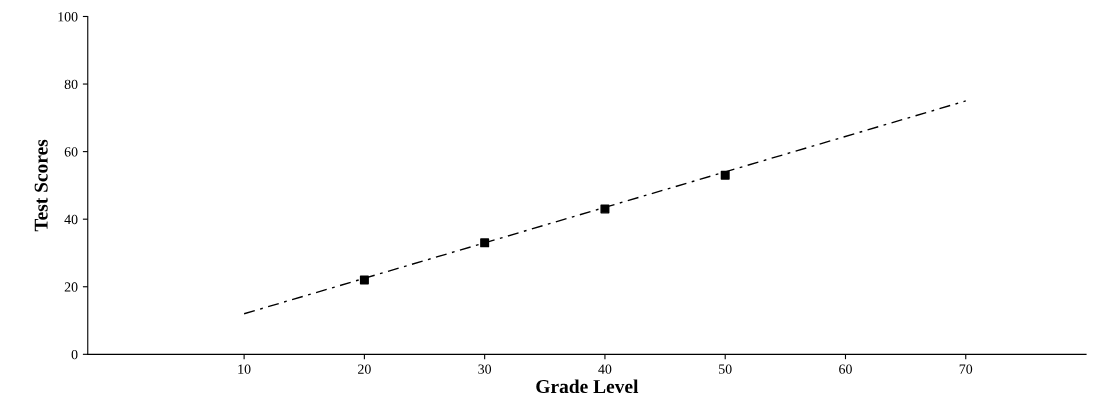 The width and height of the screenshot is (1097, 412). I want to click on y-tick-label: 60, so click(71, 152).